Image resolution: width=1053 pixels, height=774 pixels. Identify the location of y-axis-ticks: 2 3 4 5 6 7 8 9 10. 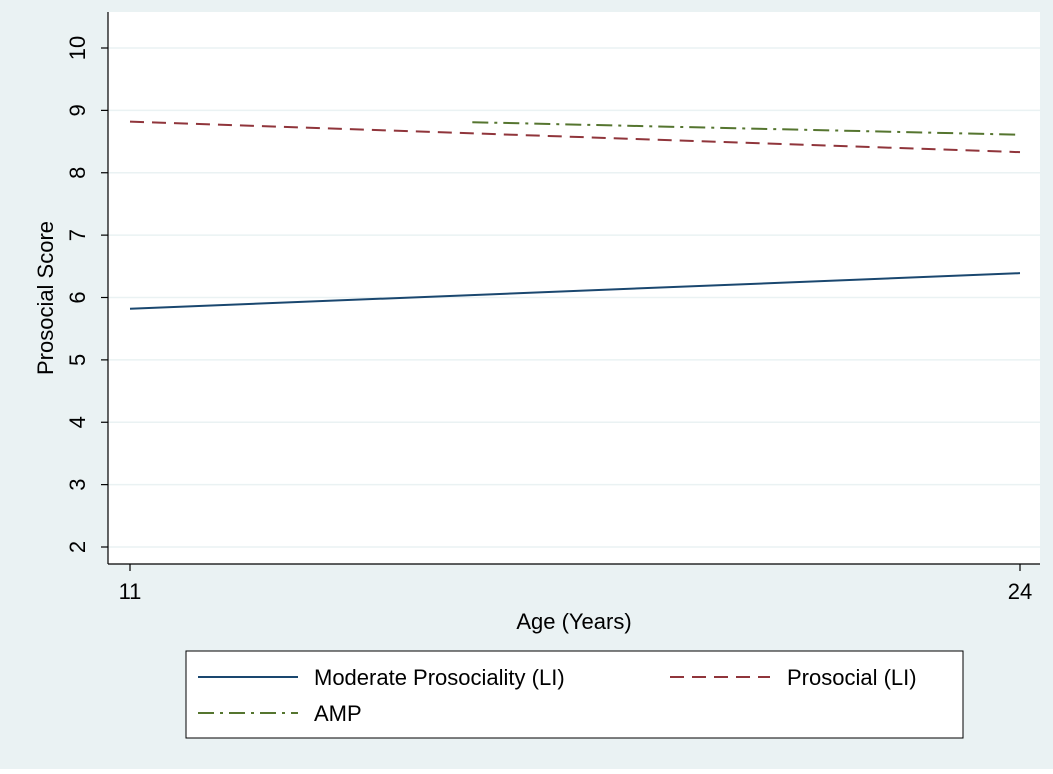
(86, 294).